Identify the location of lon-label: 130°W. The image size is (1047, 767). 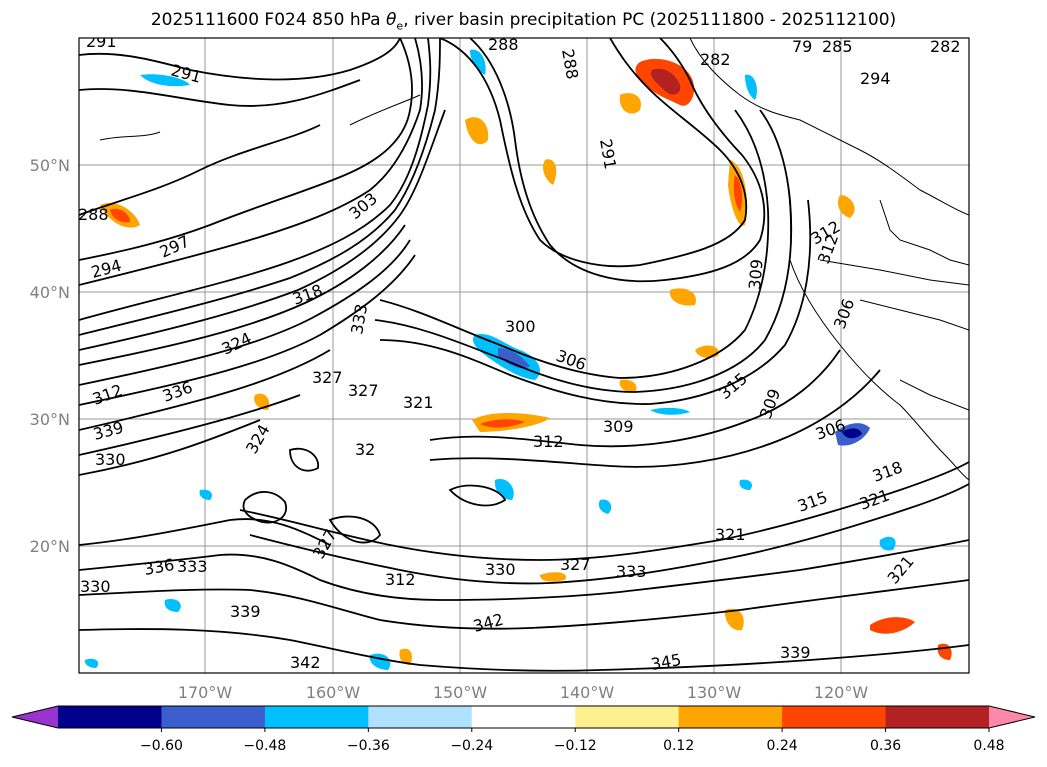
(714, 692).